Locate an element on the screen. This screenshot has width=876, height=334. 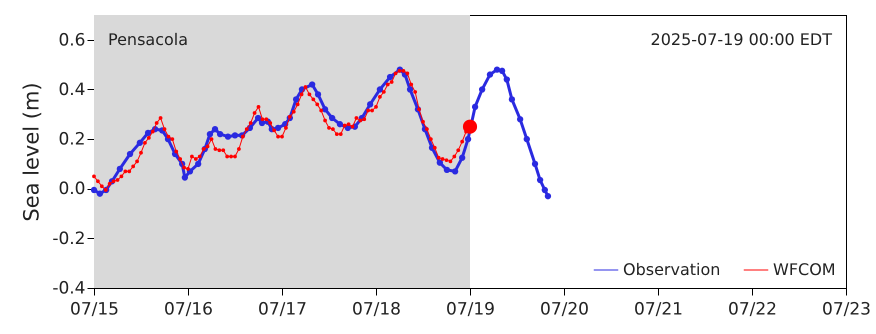
y-tick-label: -0.2 is located at coordinates (69, 238).